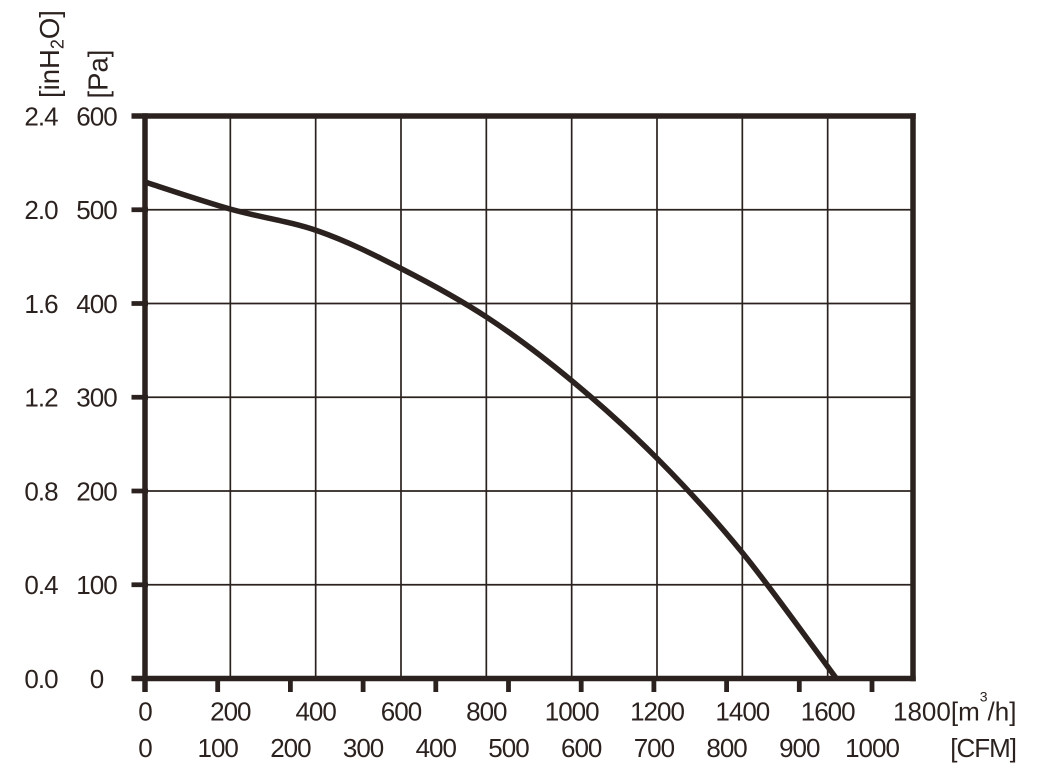 This screenshot has height=783, width=1051. I want to click on svg-text: 0.8, so click(41, 491).